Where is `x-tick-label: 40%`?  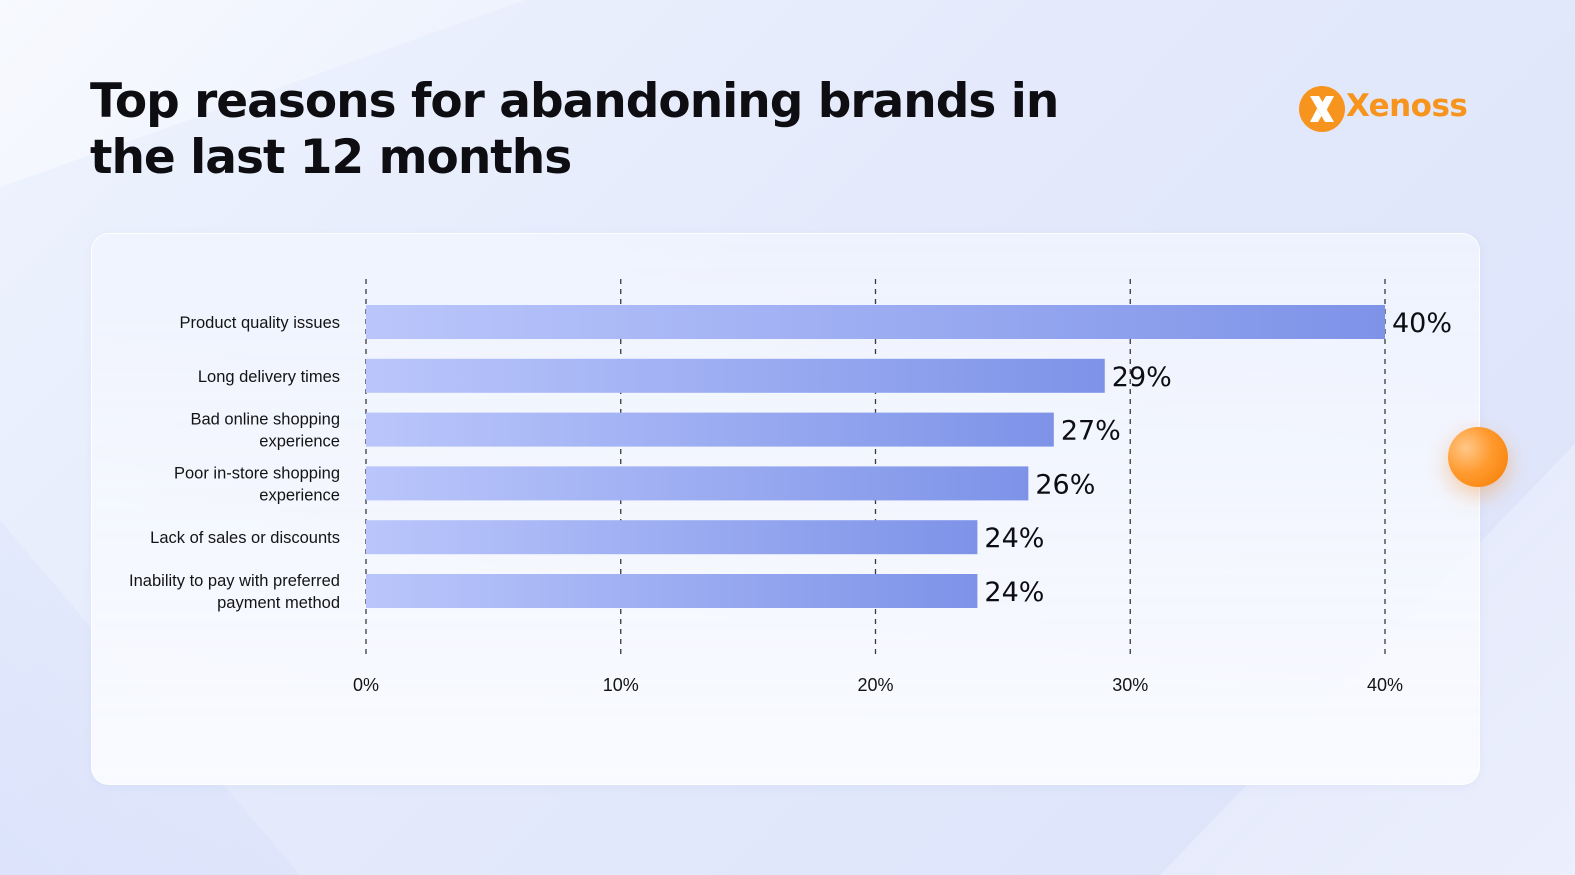 x-tick-label: 40% is located at coordinates (1385, 685).